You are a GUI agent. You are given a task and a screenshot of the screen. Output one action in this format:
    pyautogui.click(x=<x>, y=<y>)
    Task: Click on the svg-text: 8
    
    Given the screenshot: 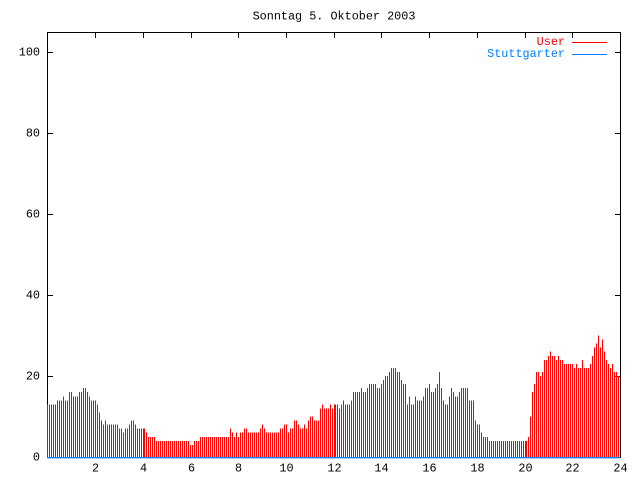 What is the action you would take?
    pyautogui.click(x=238, y=469)
    